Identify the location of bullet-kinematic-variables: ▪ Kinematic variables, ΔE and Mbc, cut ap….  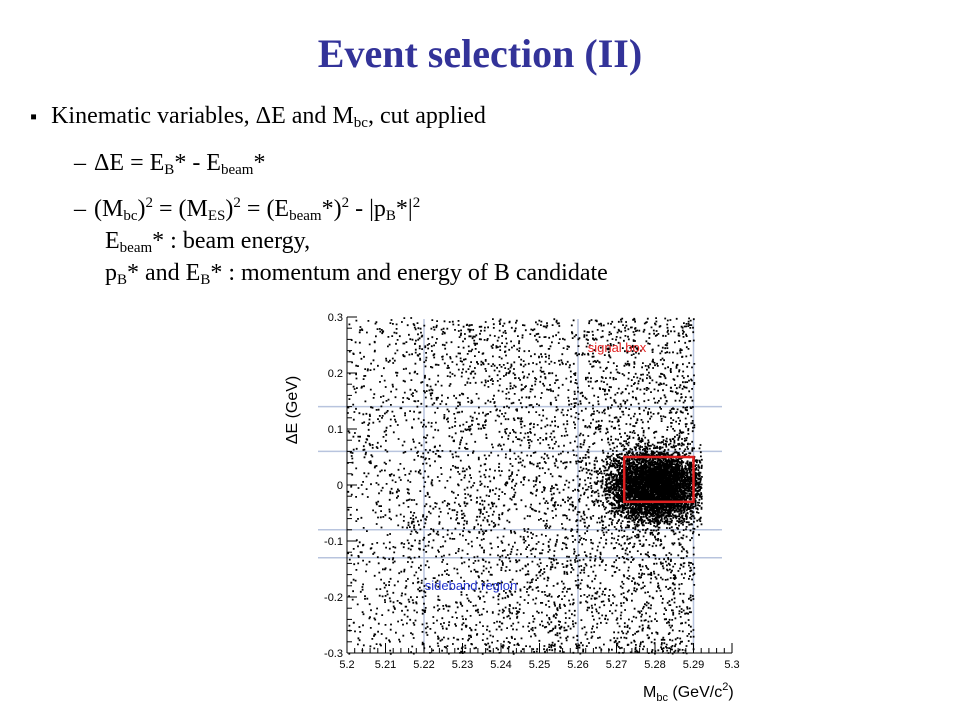
(258, 117).